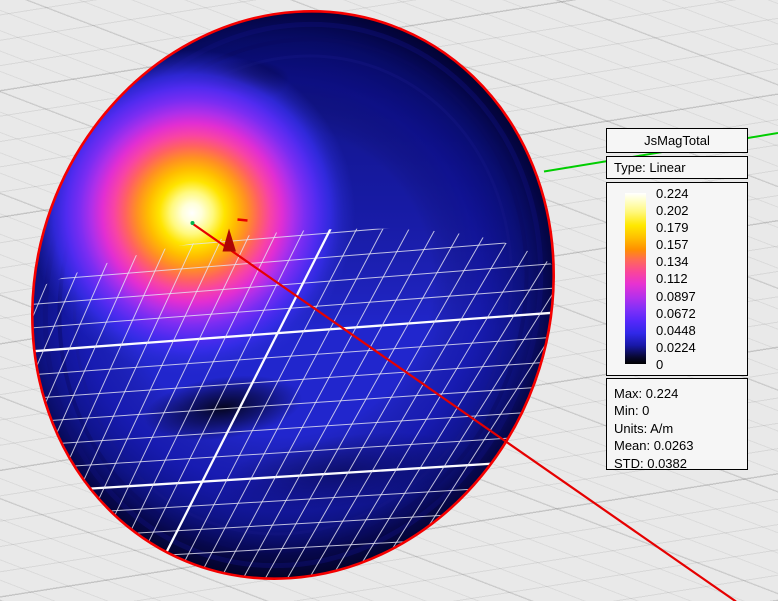  What do you see at coordinates (676, 296) in the screenshot?
I see `colorbar-tick: 0.0897` at bounding box center [676, 296].